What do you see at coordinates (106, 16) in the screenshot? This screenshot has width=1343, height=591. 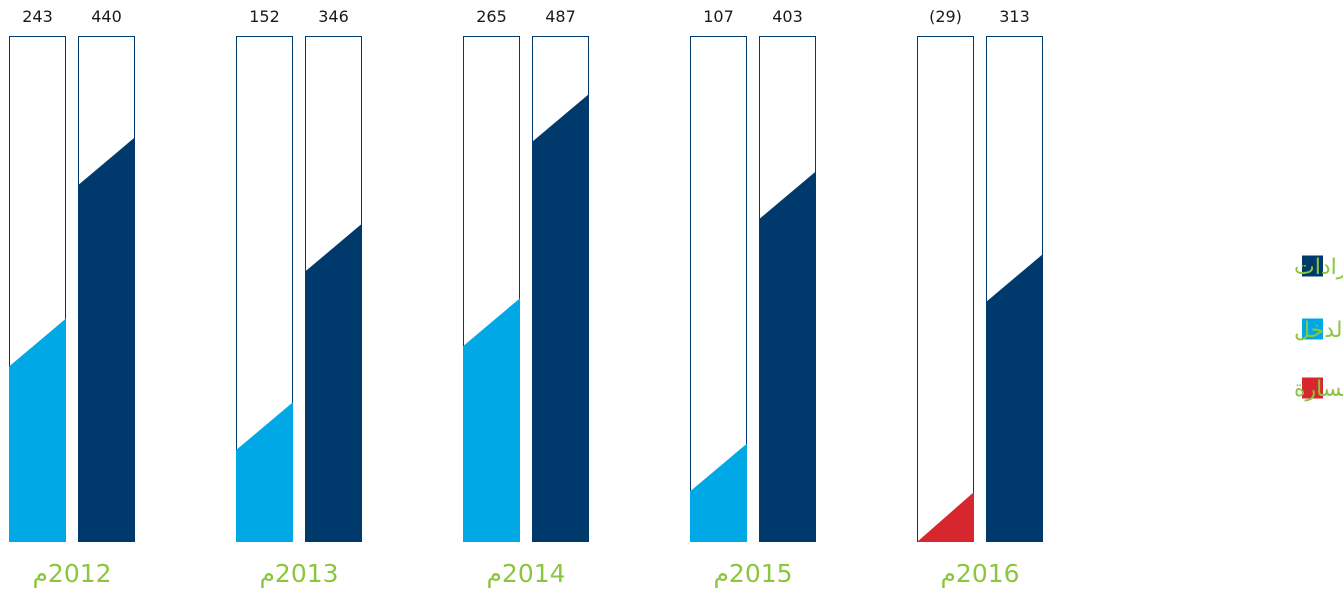 I see `value-label-revenue: 440` at bounding box center [106, 16].